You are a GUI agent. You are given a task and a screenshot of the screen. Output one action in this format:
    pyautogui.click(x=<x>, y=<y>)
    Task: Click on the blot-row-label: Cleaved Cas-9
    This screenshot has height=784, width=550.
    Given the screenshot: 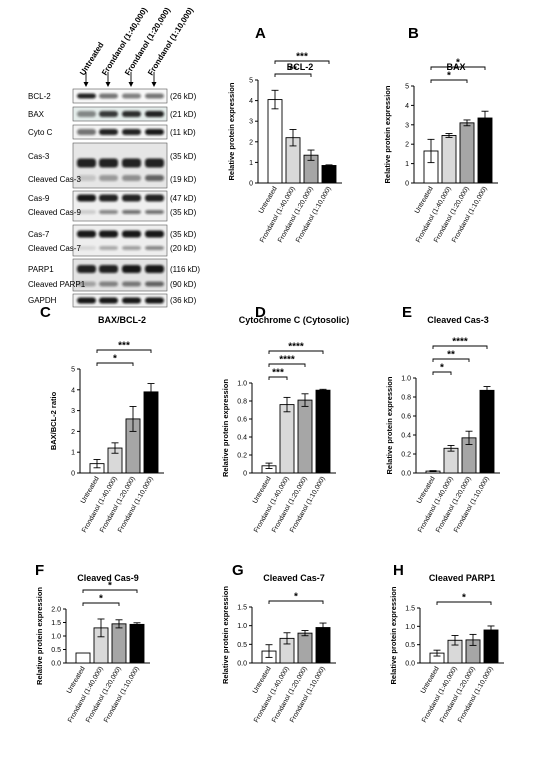 What is the action you would take?
    pyautogui.click(x=54, y=212)
    